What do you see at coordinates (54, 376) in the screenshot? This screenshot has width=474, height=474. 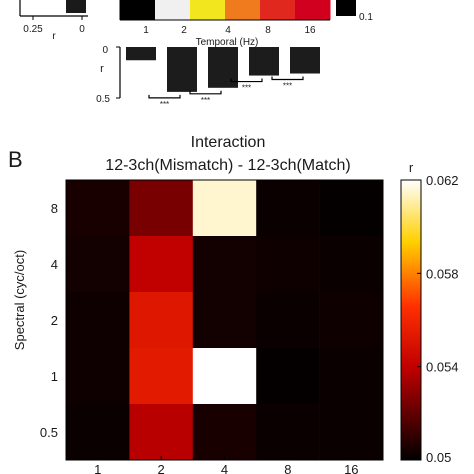 I see `y-tick-label: 1` at bounding box center [54, 376].